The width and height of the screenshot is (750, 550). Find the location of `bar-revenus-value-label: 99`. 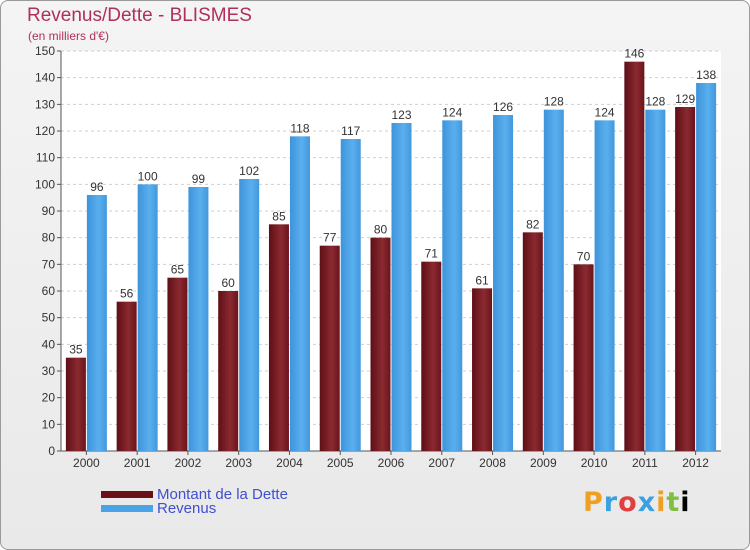

bar-revenus-value-label: 99 is located at coordinates (199, 179).